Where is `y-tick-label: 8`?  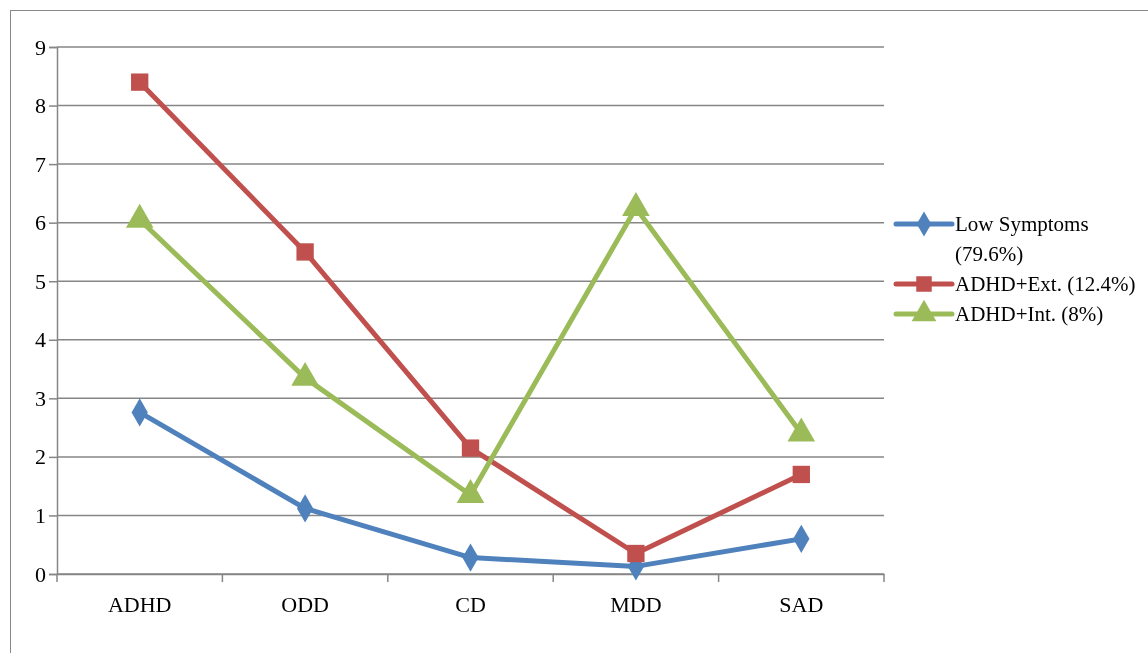 y-tick-label: 8 is located at coordinates (40, 106).